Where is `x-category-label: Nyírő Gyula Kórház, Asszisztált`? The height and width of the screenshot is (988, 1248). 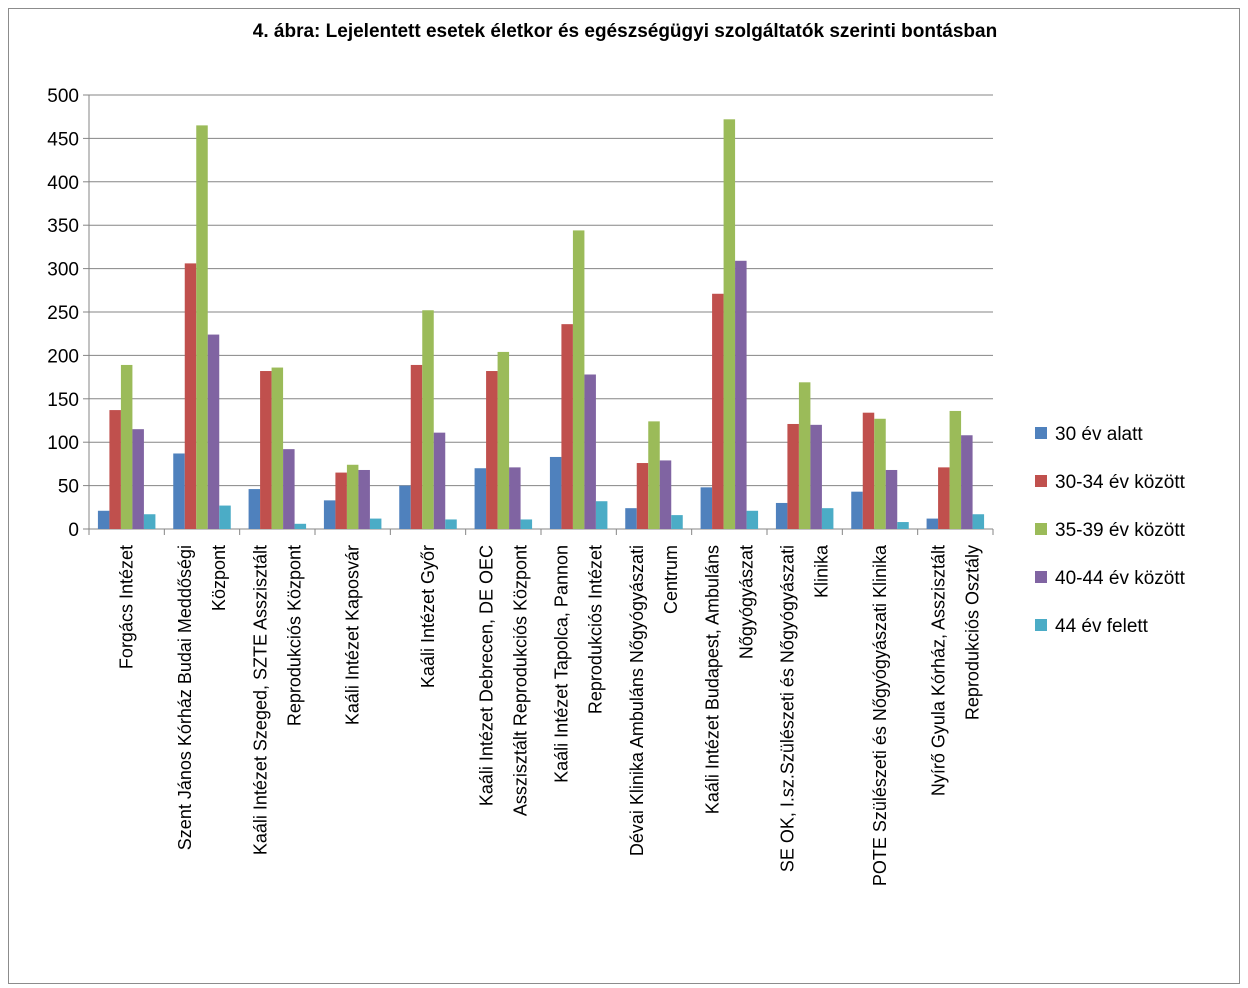
x-category-label: Nyírő Gyula Kórház, Asszisztált is located at coordinates (938, 670).